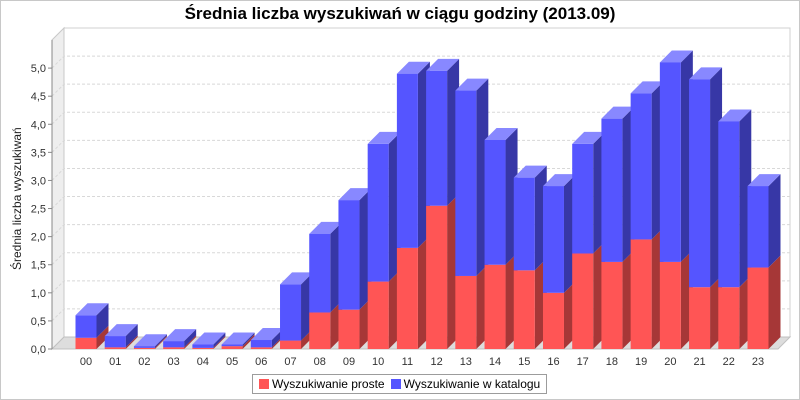 The image size is (800, 400). Describe the element at coordinates (553, 362) in the screenshot. I see `x-tick-label: 16` at that location.